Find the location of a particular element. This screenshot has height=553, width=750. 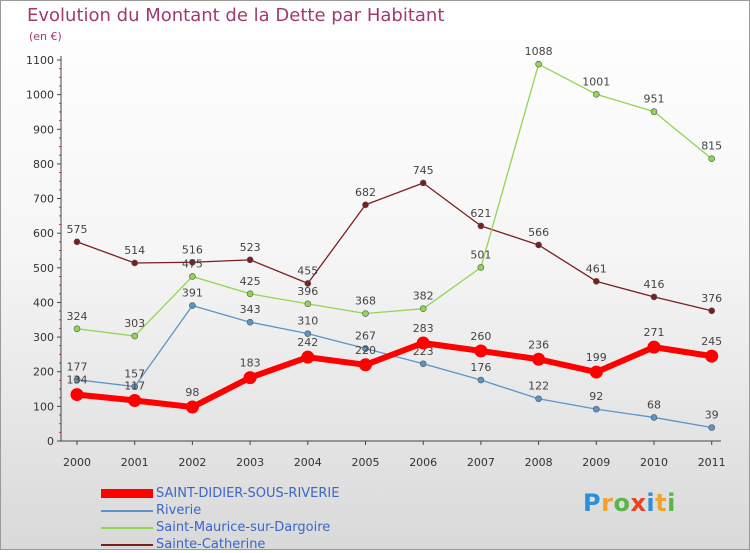

data-label-saint-didier-sous-riverie: 271 is located at coordinates (654, 332).